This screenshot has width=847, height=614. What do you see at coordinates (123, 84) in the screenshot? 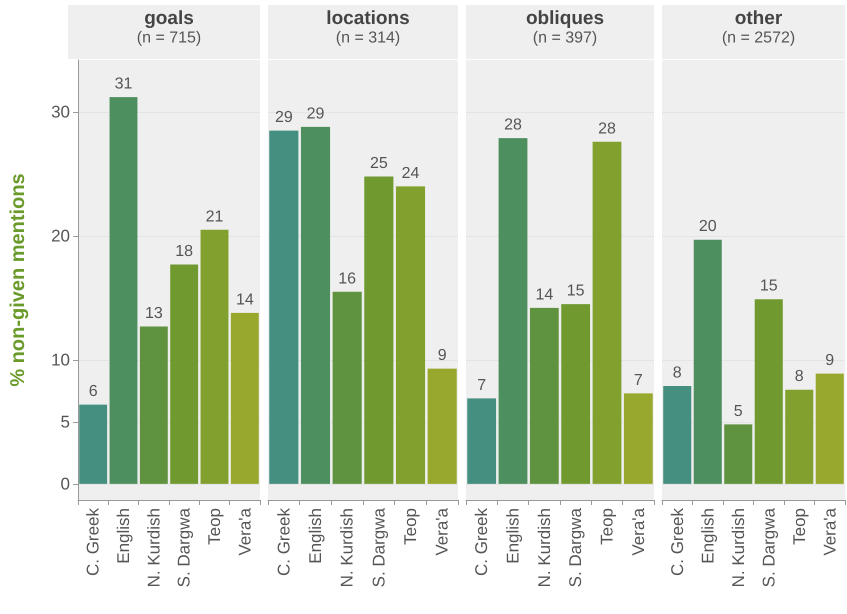
I see `data-label: 31` at bounding box center [123, 84].